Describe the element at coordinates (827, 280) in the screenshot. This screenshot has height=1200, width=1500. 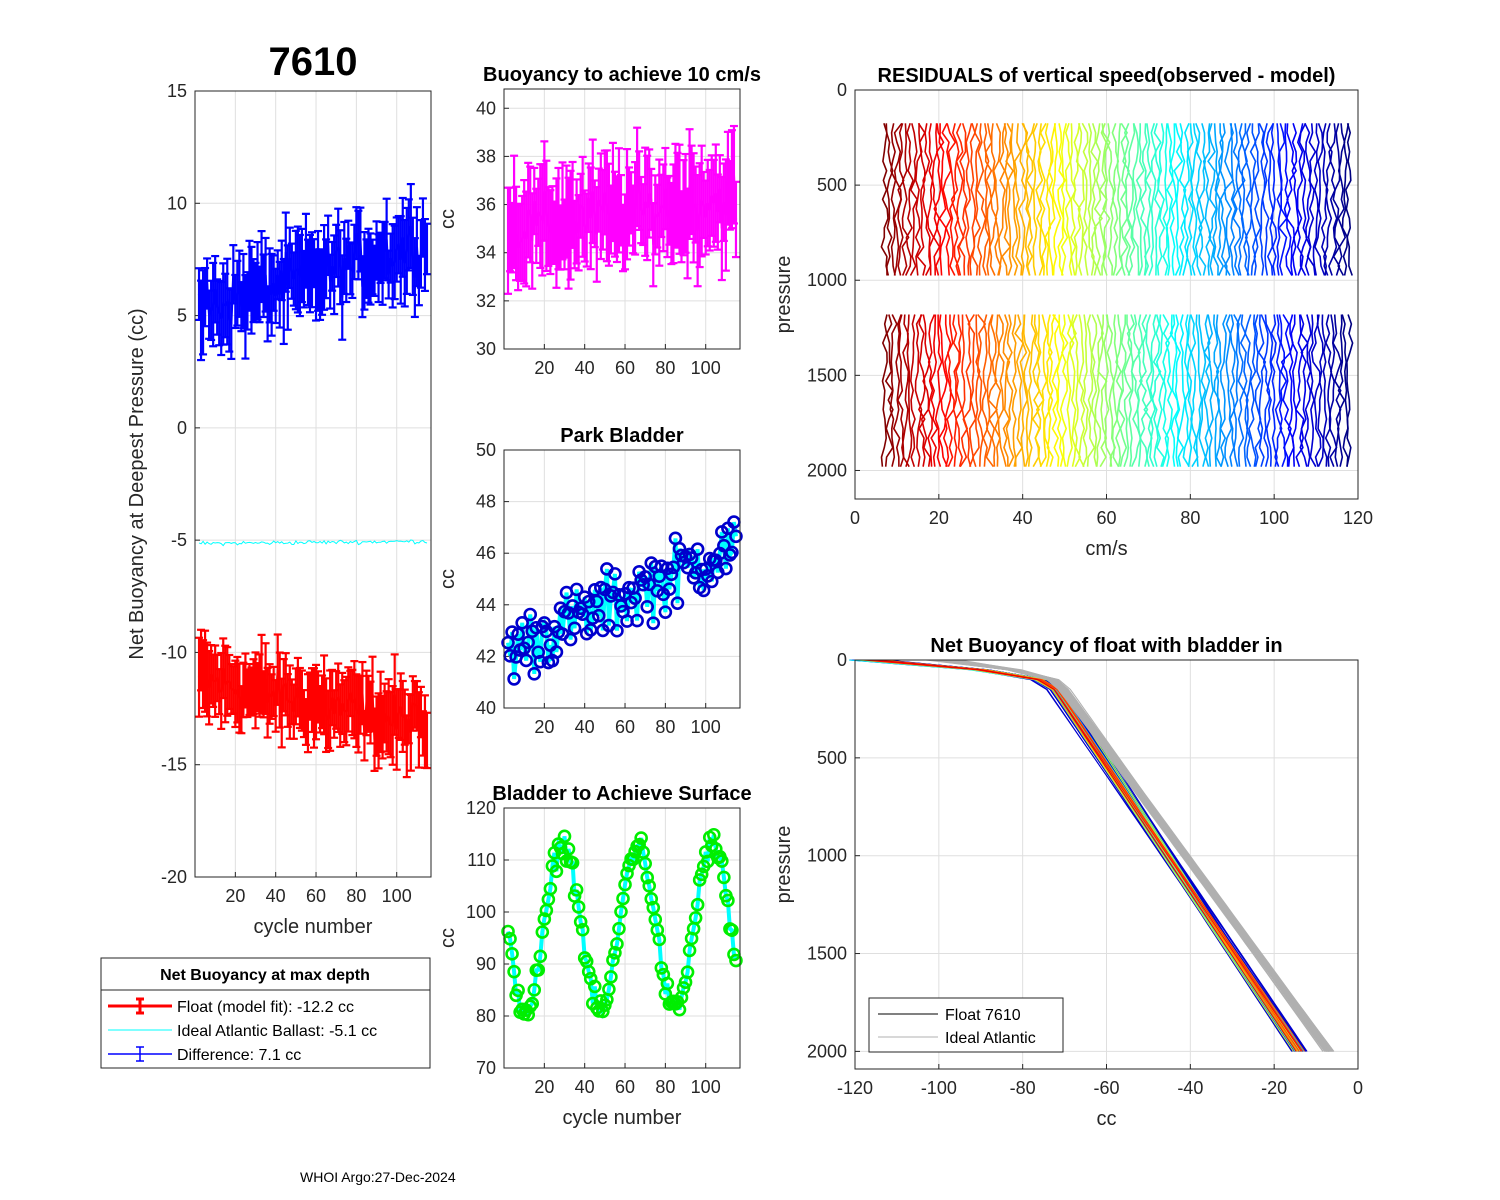
I see `y-tick-label: 1000` at that location.